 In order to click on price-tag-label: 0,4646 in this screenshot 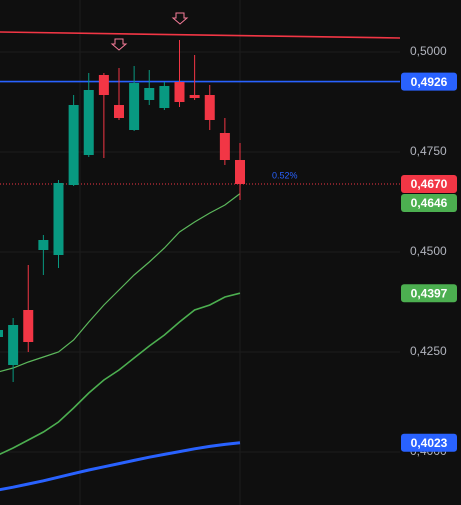, I will do `click(429, 203)`.